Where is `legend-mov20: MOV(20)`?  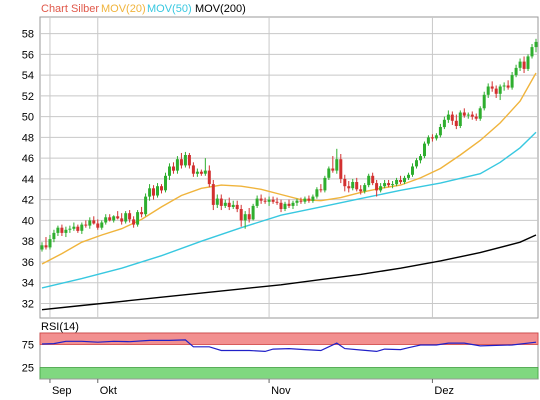 legend-mov20: MOV(20) is located at coordinates (123, 9).